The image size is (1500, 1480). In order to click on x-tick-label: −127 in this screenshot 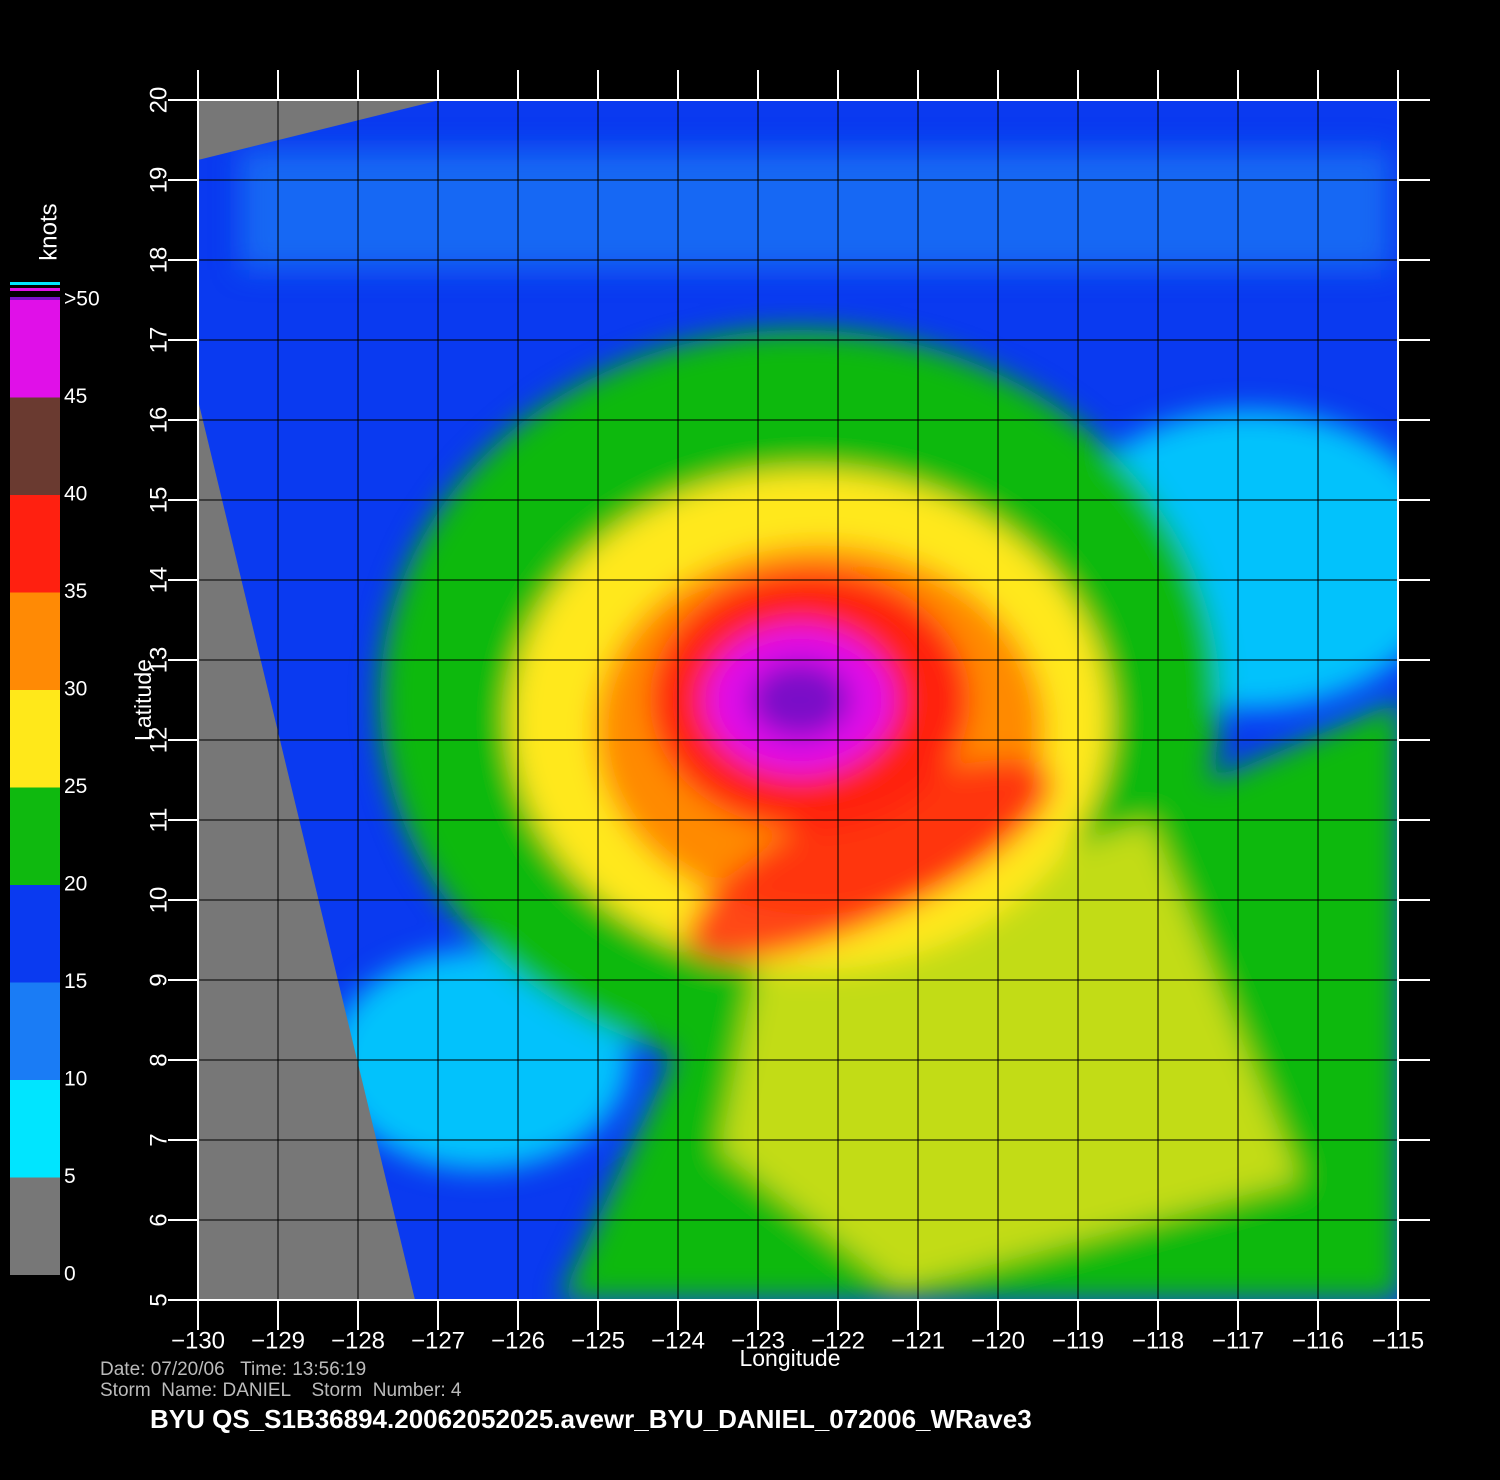, I will do `click(438, 1340)`.